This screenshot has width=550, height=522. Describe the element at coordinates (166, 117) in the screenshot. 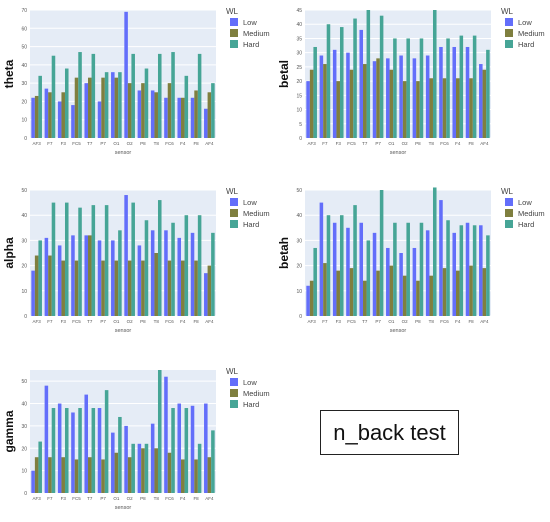

I see `bar-low-fc6` at that location.